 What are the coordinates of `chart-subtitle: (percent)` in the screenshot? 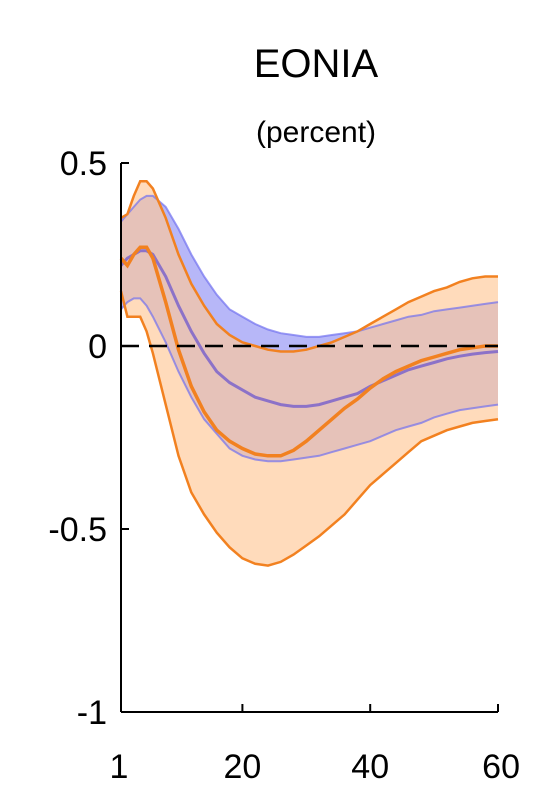 It's located at (316, 132).